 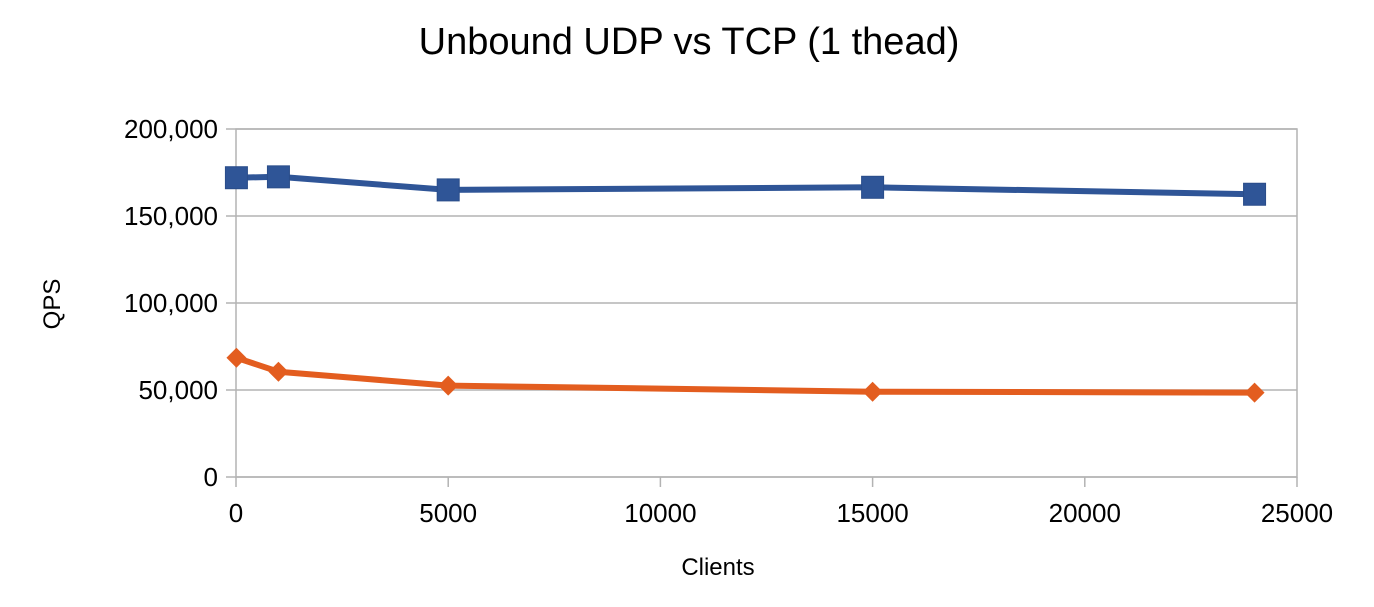 I want to click on y-tick-label: 150,000, so click(x=171, y=216).